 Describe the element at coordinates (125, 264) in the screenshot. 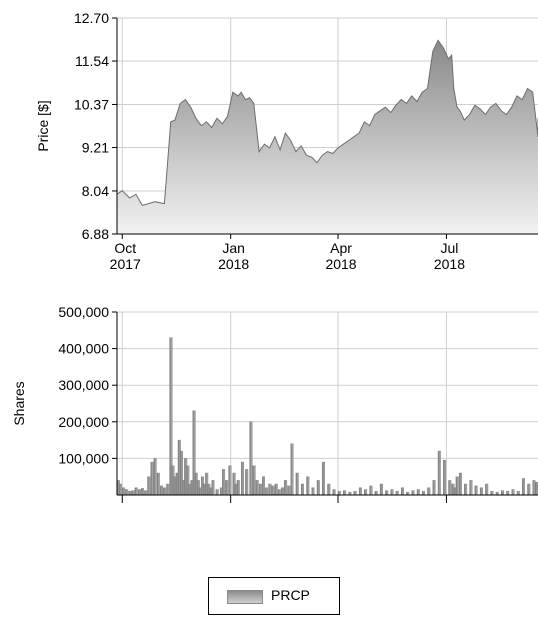

I see `price-xtick-year: 2017` at that location.